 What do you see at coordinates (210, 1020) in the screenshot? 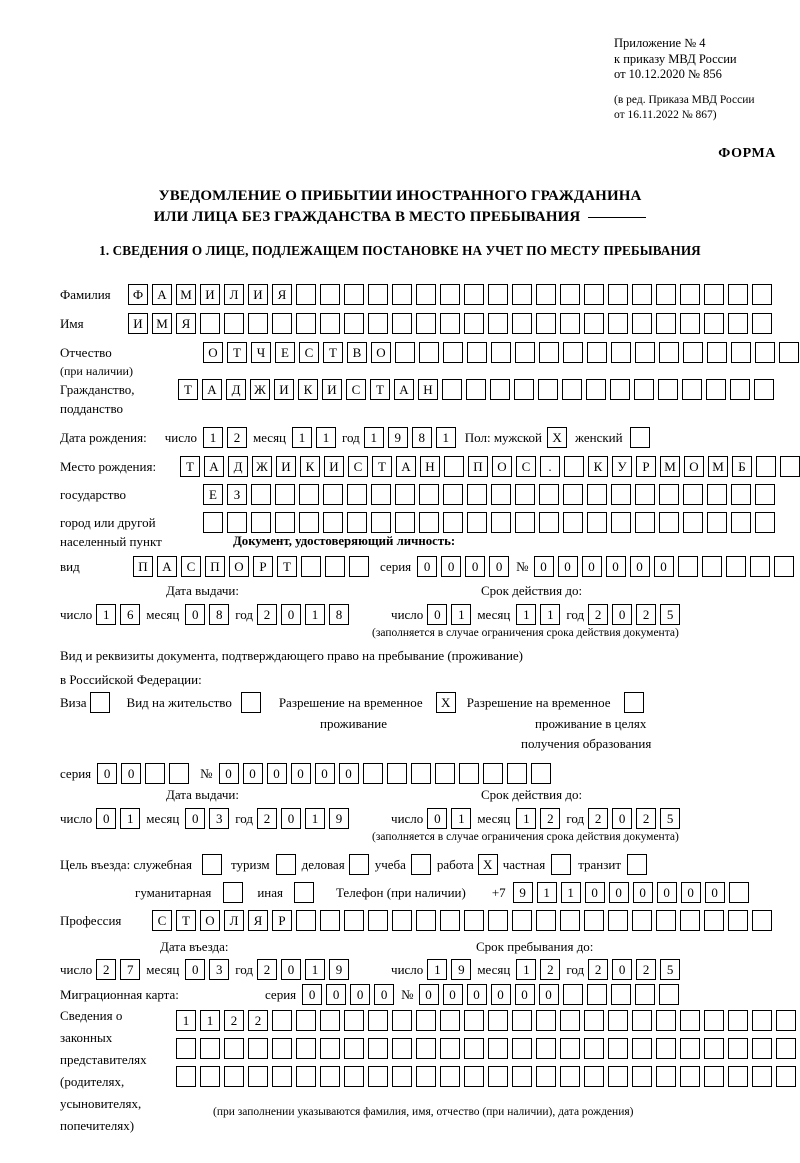
I see `char-cell: 1` at bounding box center [210, 1020].